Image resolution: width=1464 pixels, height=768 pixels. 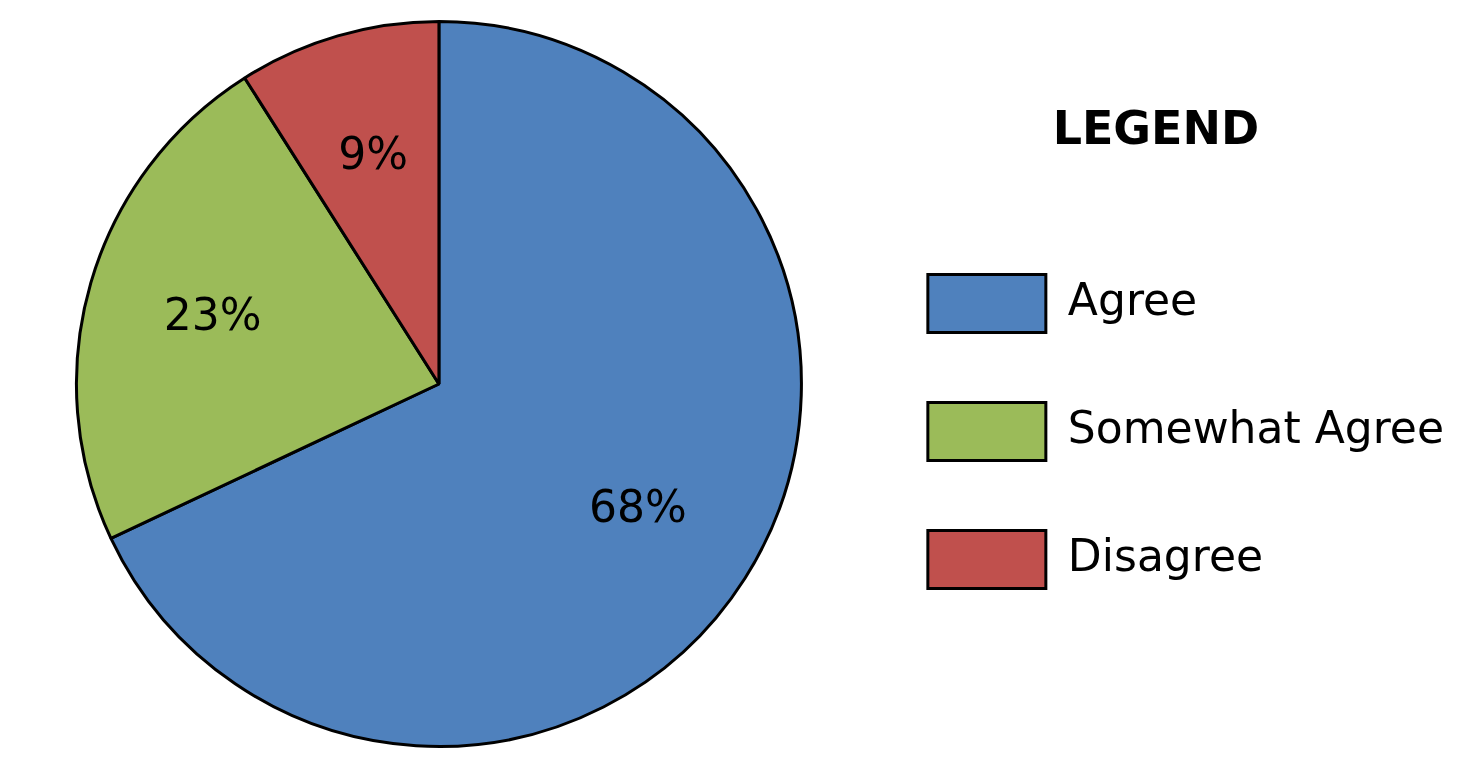 I want to click on legend-label: Agree, so click(x=1132, y=300).